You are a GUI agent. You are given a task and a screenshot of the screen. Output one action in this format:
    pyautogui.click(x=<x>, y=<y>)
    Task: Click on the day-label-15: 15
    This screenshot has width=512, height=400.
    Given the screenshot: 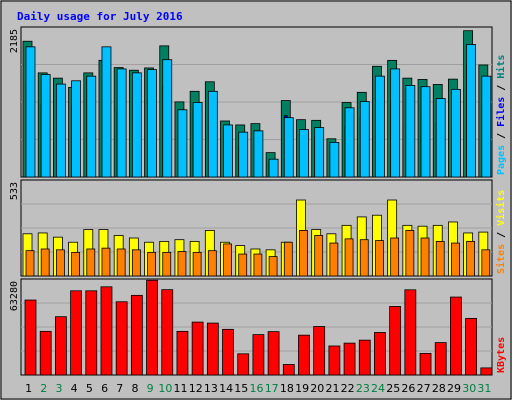 What is the action you would take?
    pyautogui.click(x=241, y=388)
    